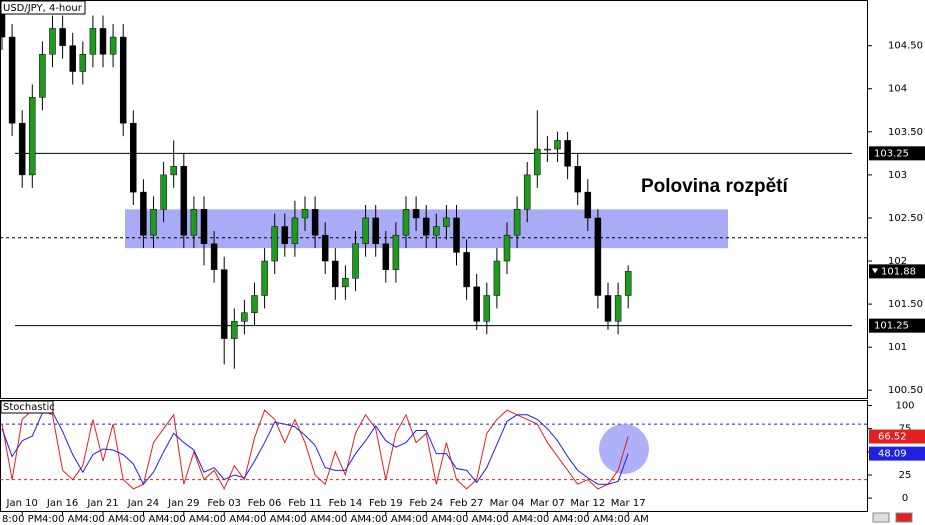  Describe the element at coordinates (714, 186) in the screenshot. I see `annotation: Polovina rozpětí` at that location.